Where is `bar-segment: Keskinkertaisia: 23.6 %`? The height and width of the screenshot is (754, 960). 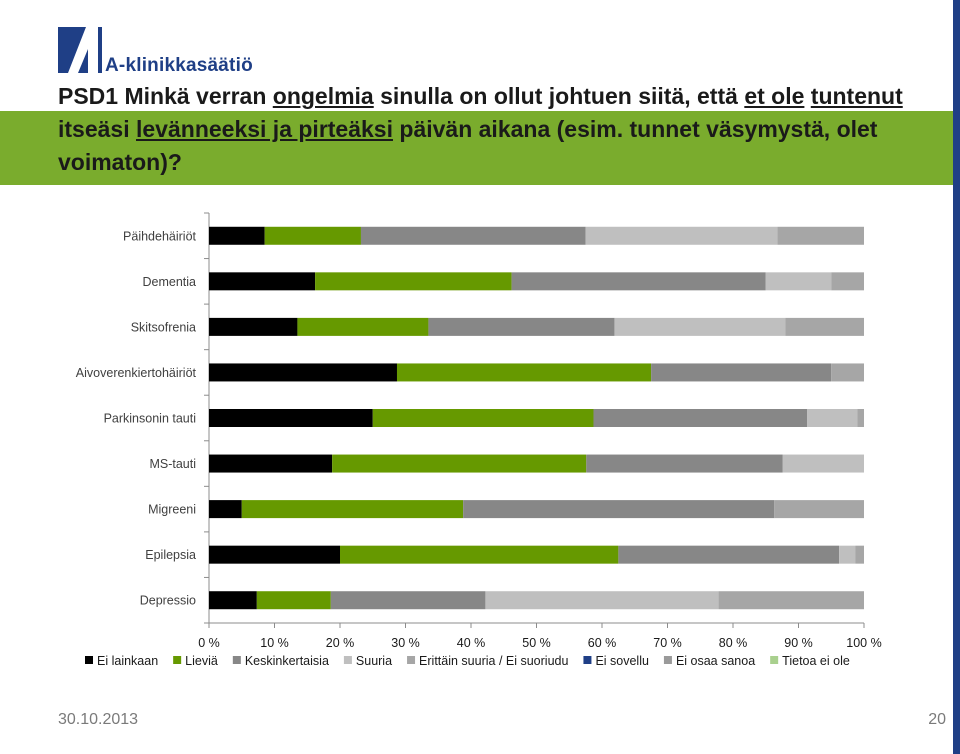 bar-segment: Keskinkertaisia: 23.6 % is located at coordinates (408, 600).